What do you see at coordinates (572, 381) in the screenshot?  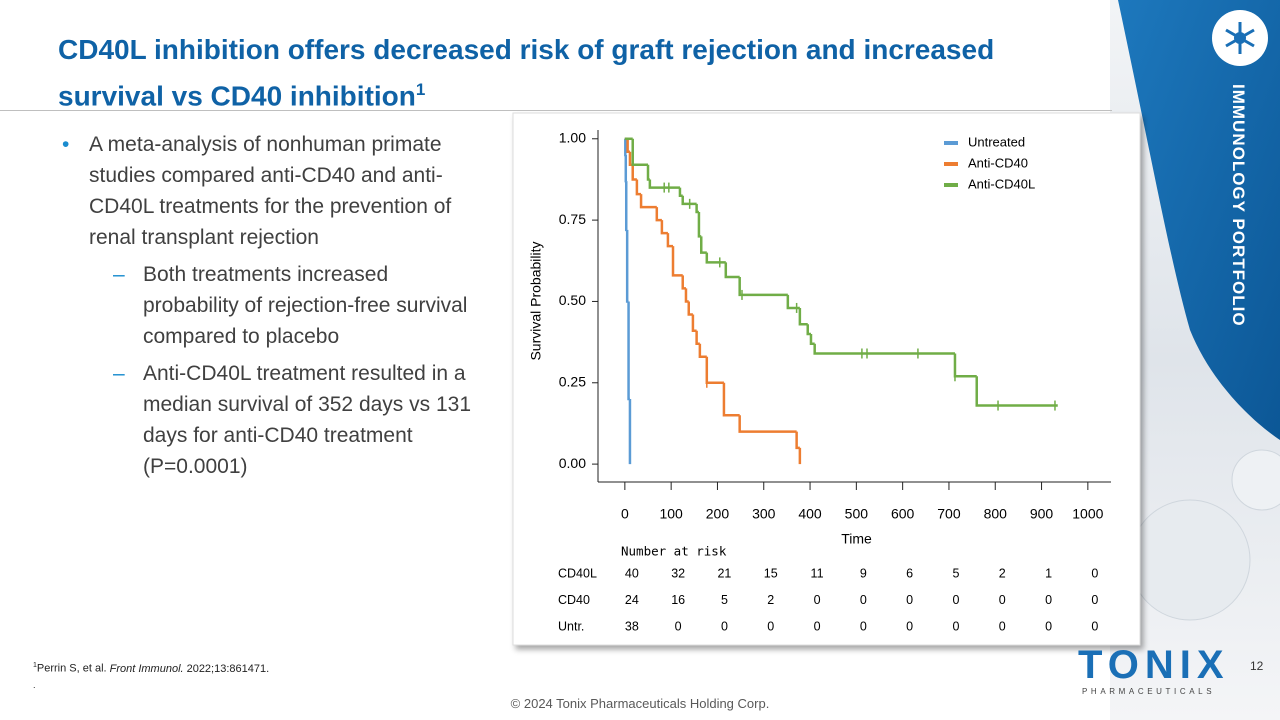 I see `y-tick-label: 0.25` at bounding box center [572, 381].